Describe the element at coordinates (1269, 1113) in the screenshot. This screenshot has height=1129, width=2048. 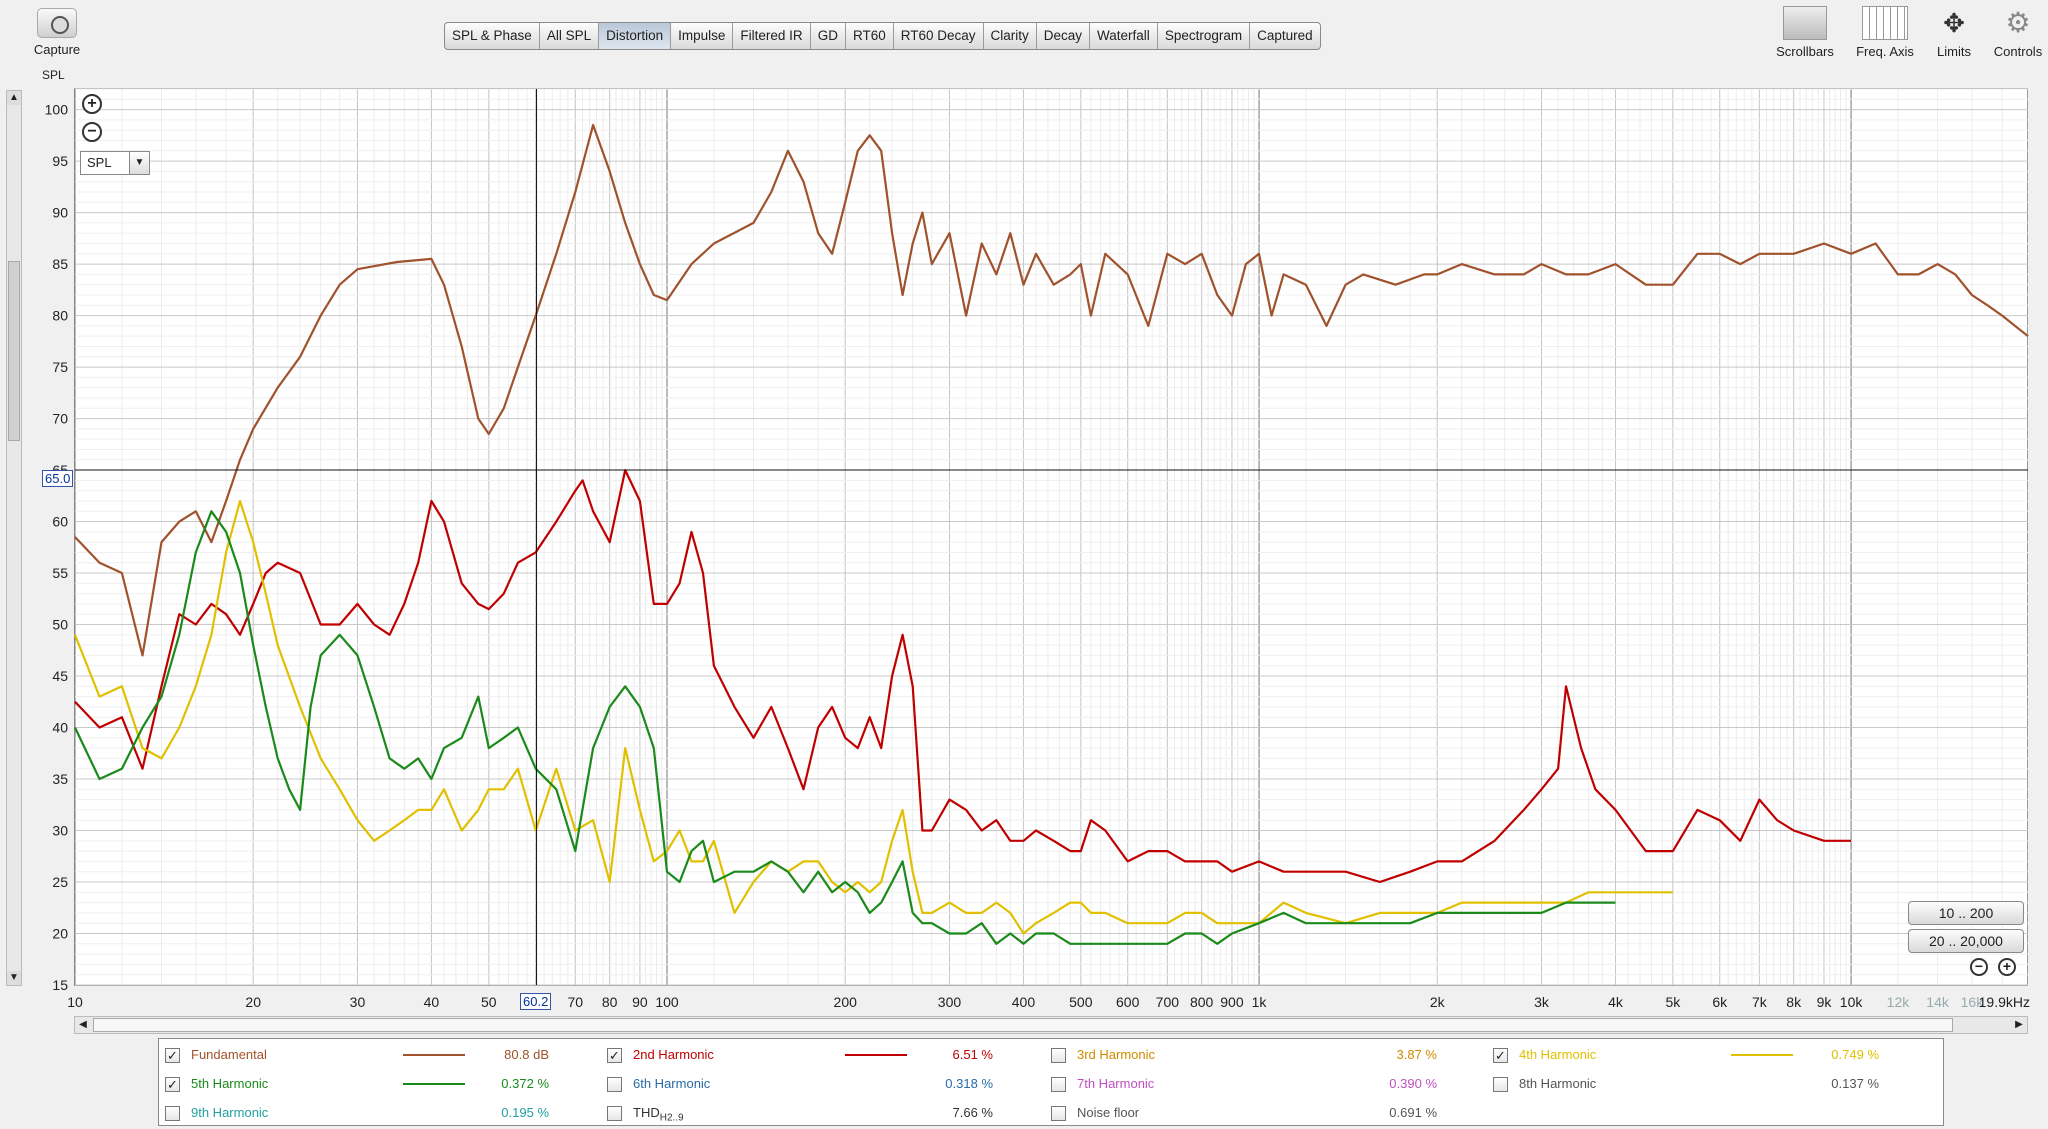
I see `legend-item-noise-floor: Noise floor 0.691 %` at that location.